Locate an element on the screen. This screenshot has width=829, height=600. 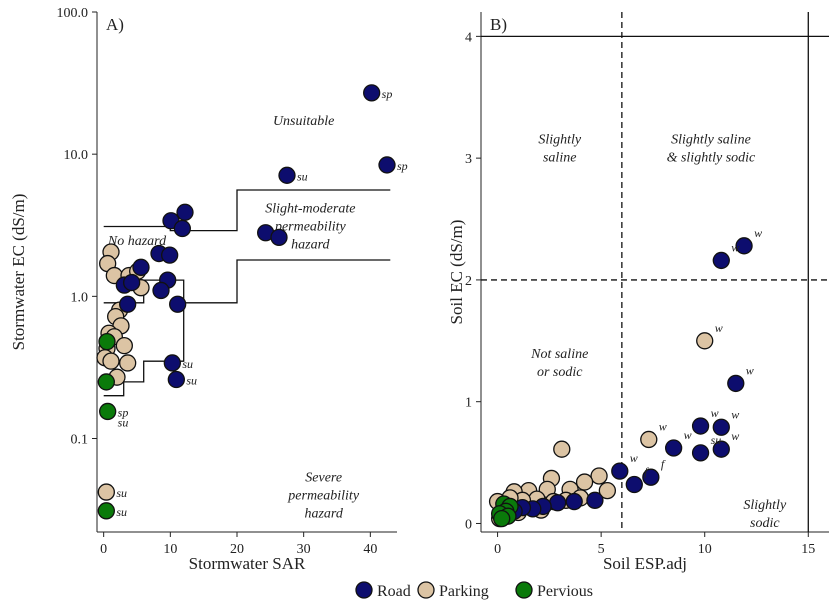
panel-label: A) is located at coordinates (115, 24).